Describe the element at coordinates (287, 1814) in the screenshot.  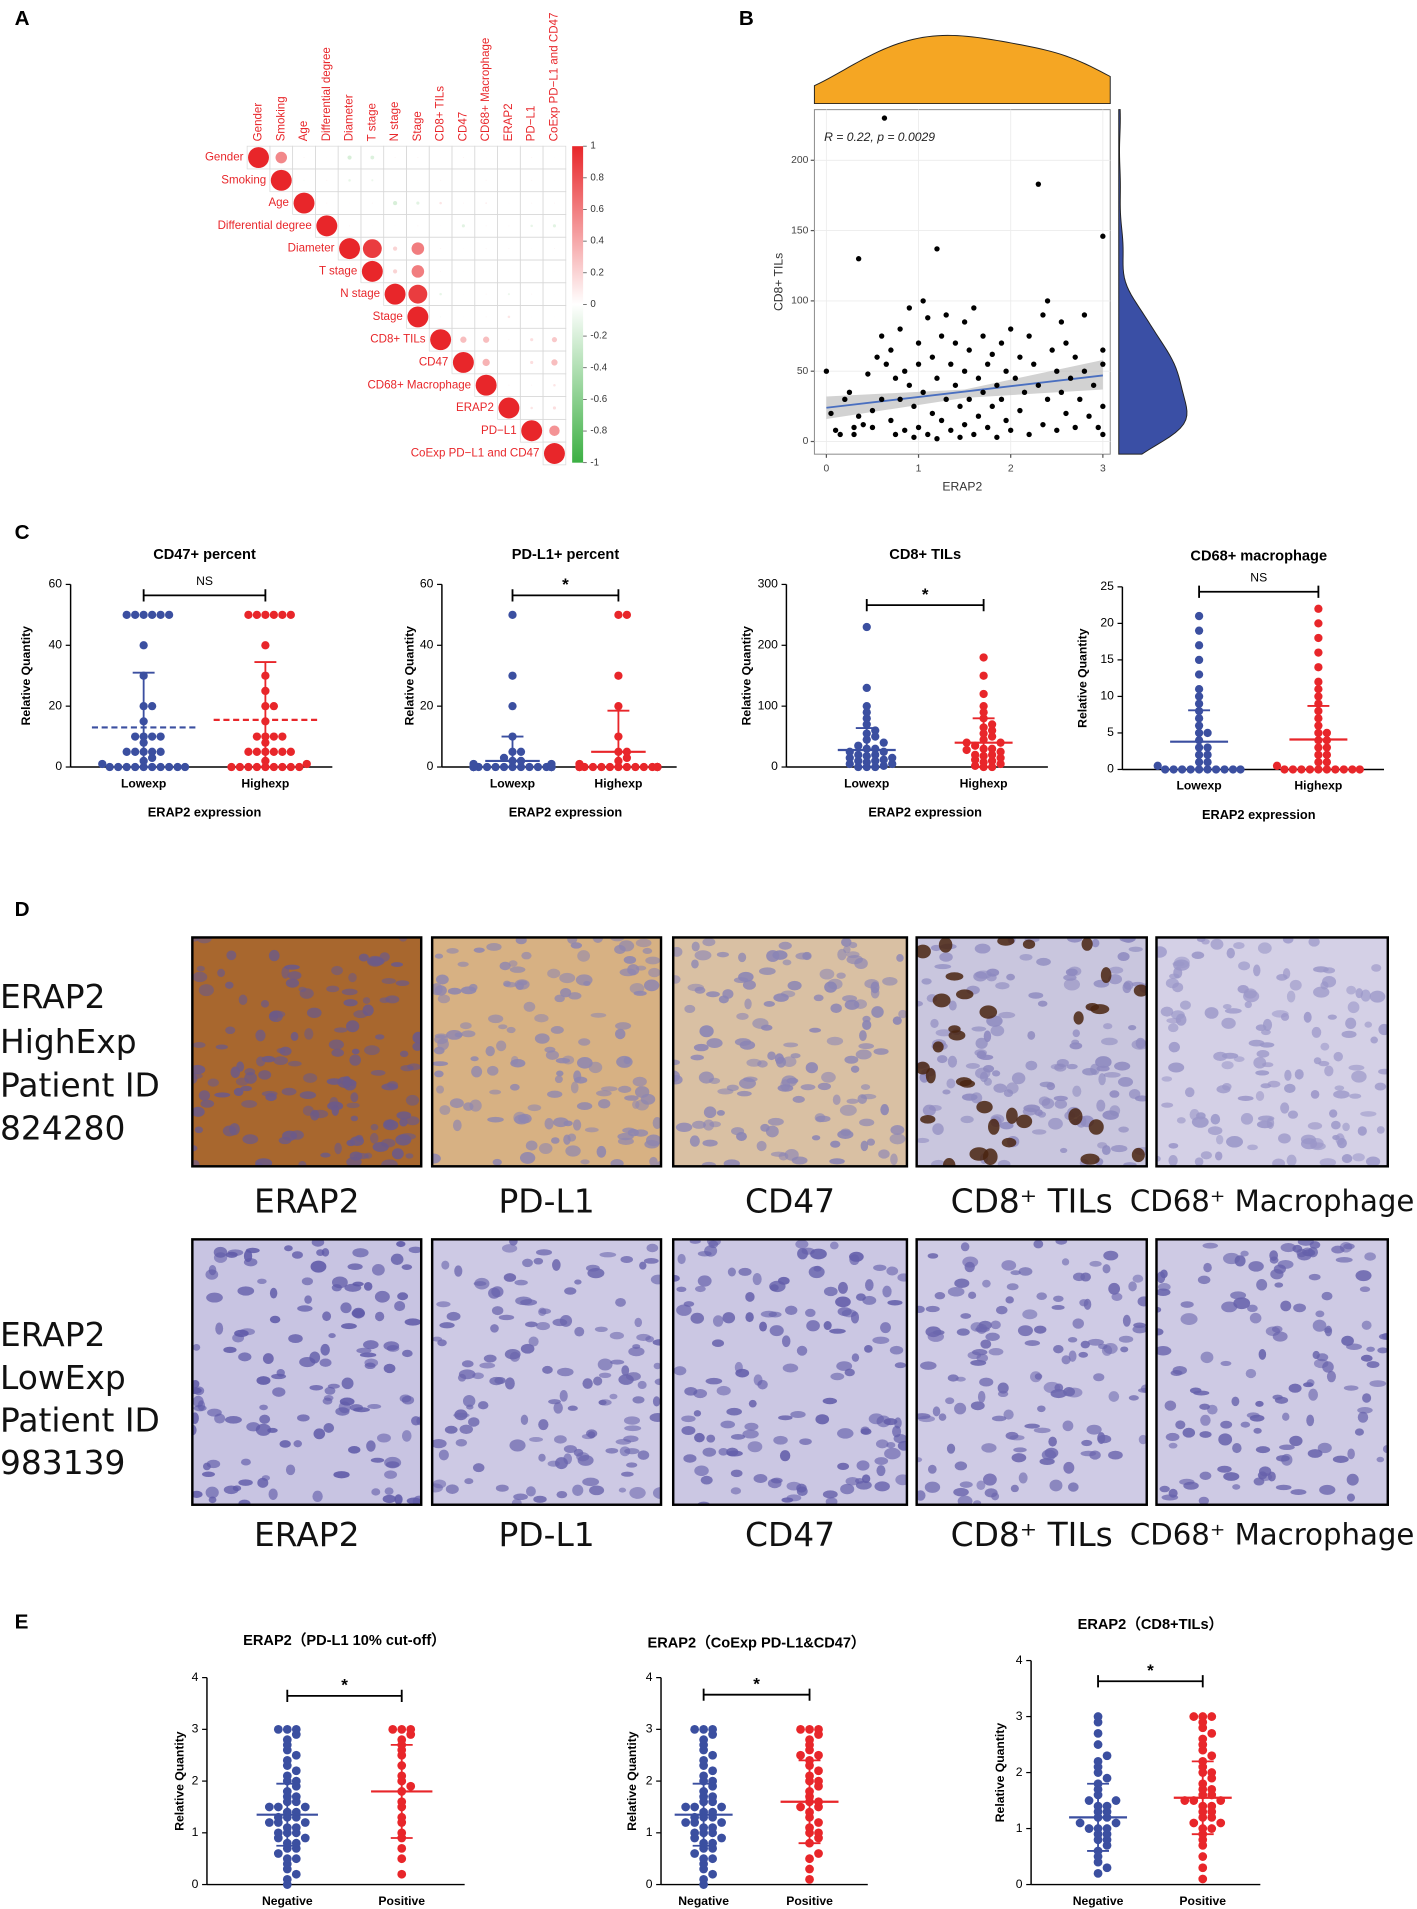
I see `error-bar` at that location.